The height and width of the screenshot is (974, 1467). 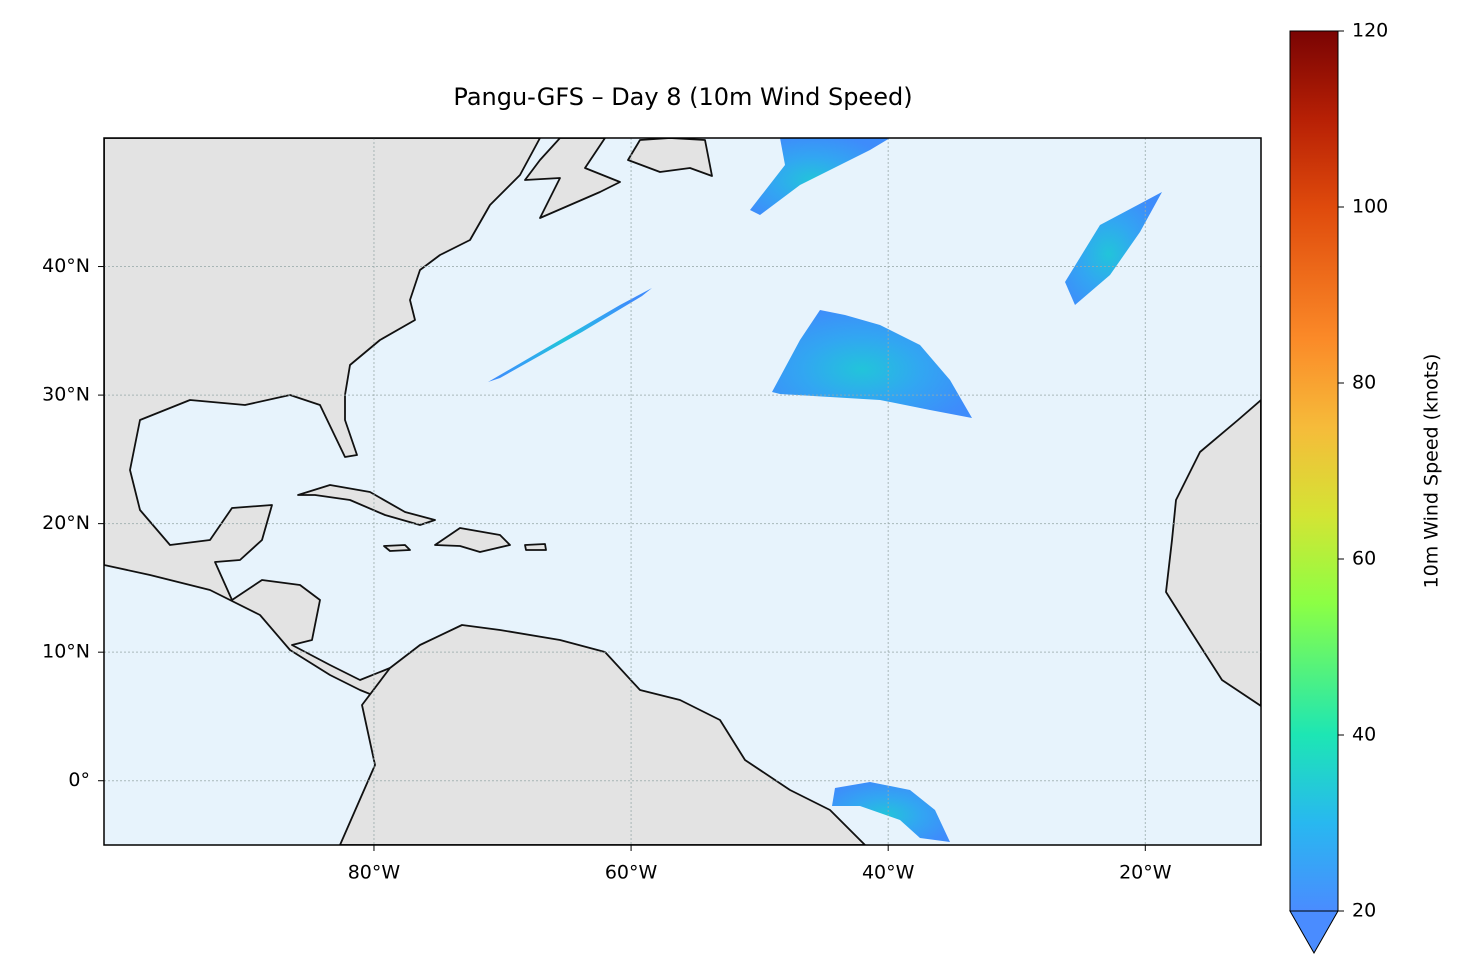 What do you see at coordinates (66, 266) in the screenshot?
I see `y-tick-label: 40°N` at bounding box center [66, 266].